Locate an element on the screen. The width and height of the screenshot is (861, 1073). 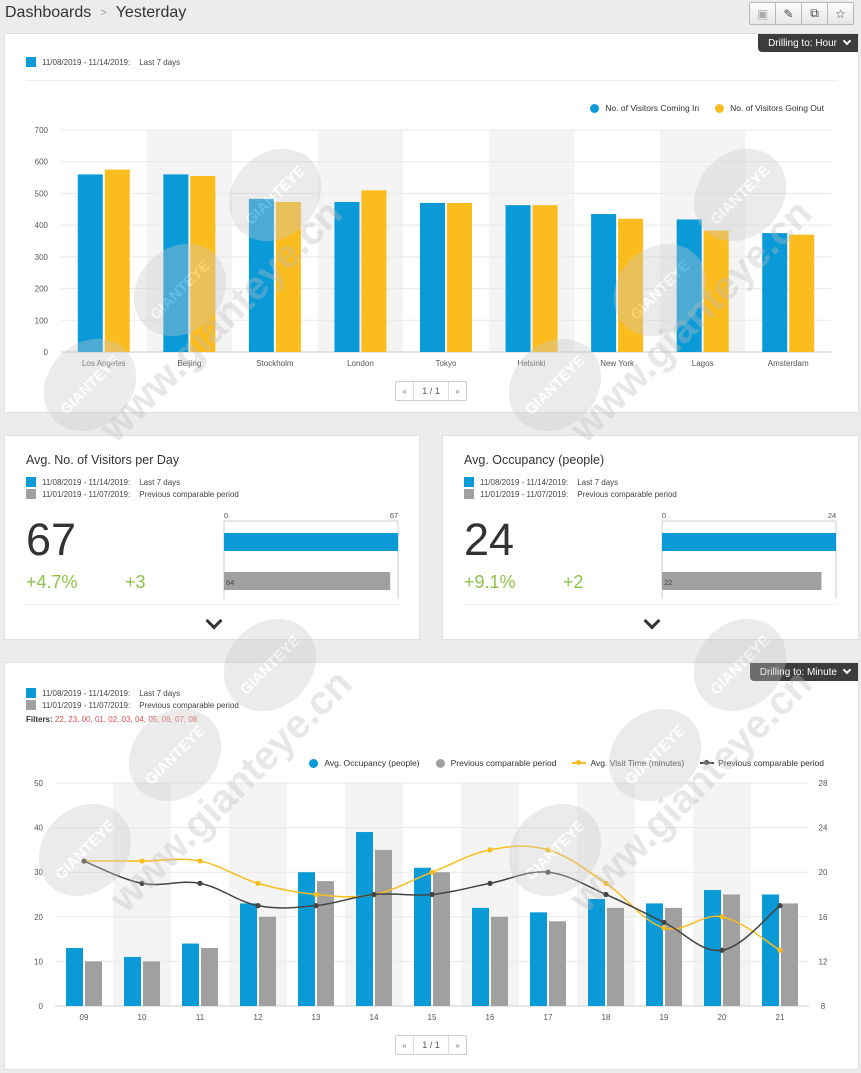
y-left-tick-label: 40 is located at coordinates (38, 828).